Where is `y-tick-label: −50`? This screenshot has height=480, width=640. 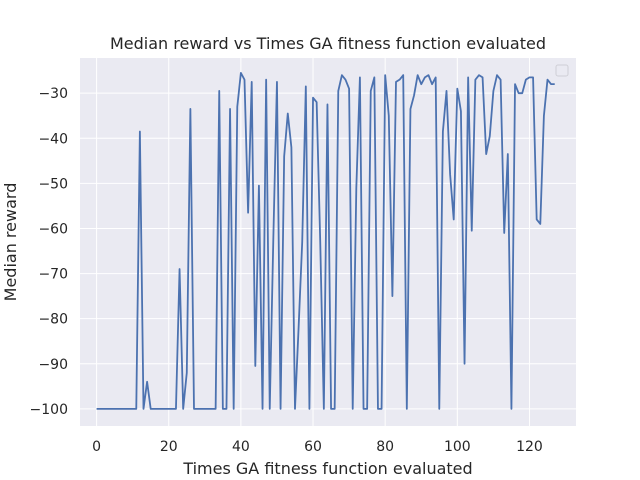
y-tick-label: −50 is located at coordinates (53, 184).